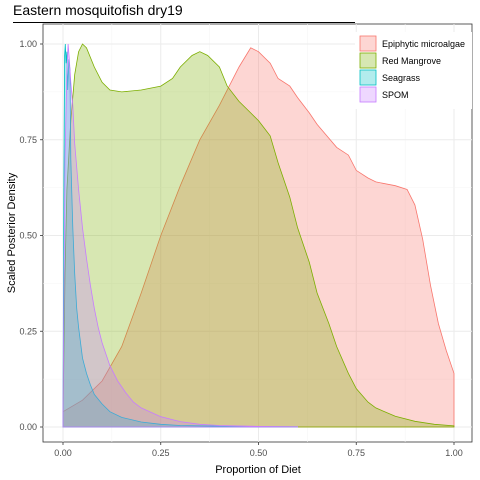  What do you see at coordinates (368, 94) in the screenshot?
I see `legend-swatch-spom` at bounding box center [368, 94].